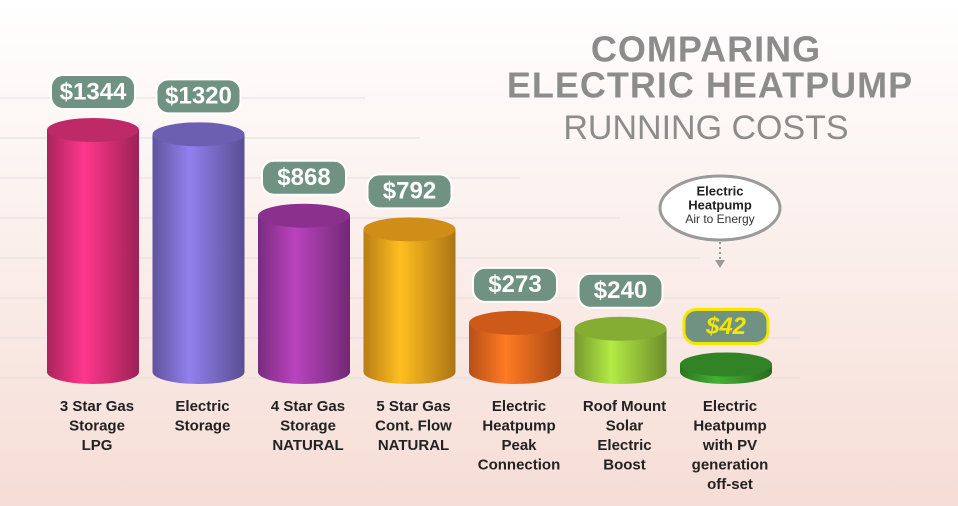 The image size is (958, 506). I want to click on x-tick-label: Connection, so click(519, 464).